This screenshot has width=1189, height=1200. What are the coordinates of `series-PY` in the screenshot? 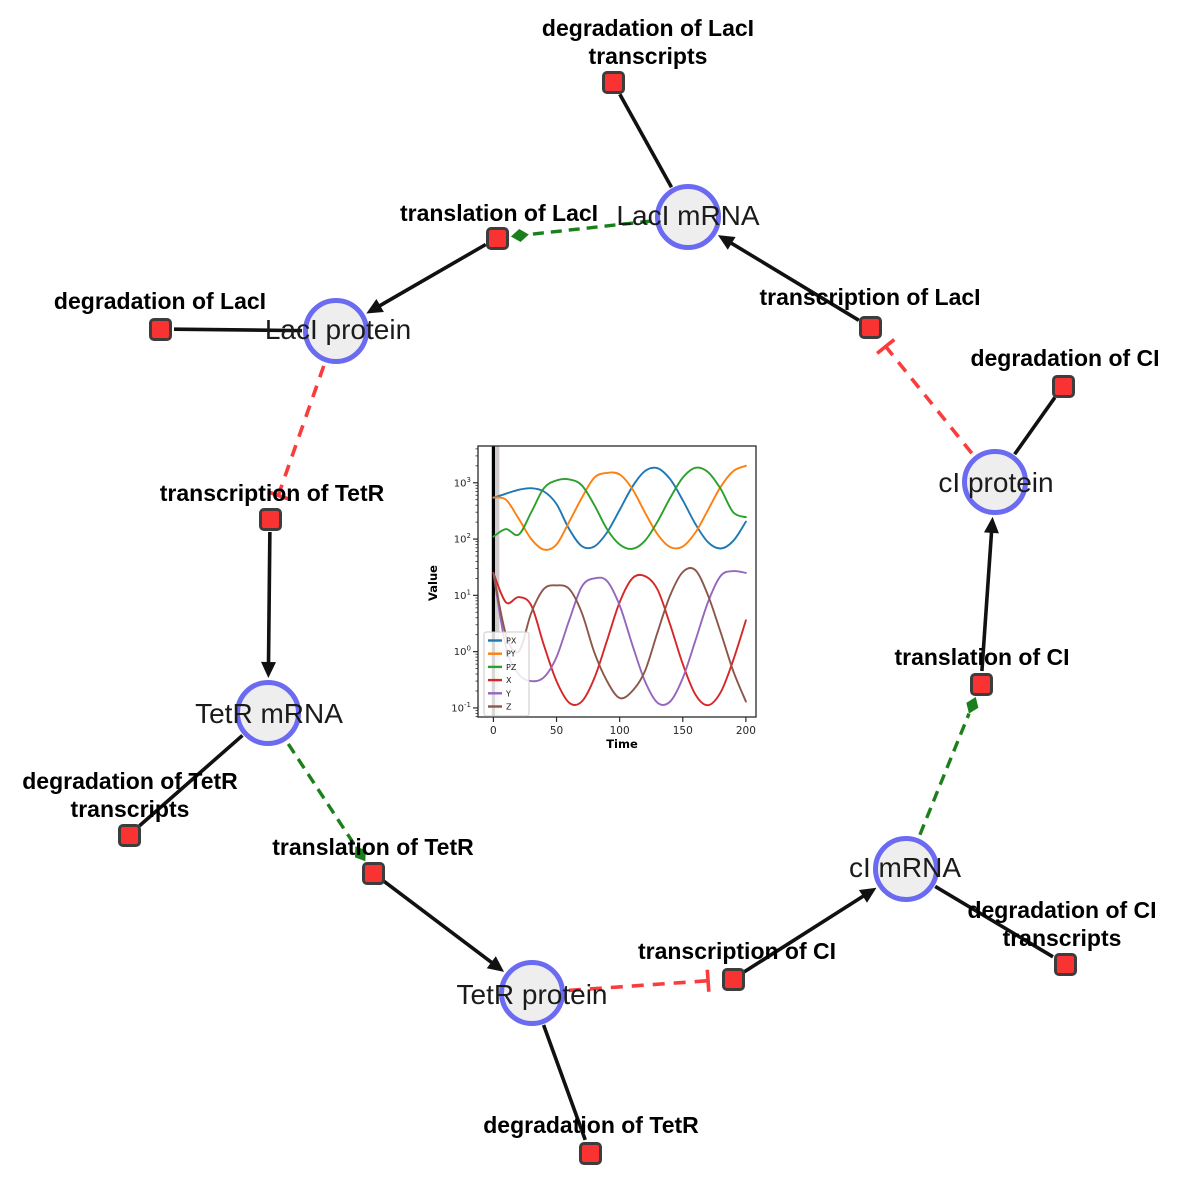 It's located at (619, 507).